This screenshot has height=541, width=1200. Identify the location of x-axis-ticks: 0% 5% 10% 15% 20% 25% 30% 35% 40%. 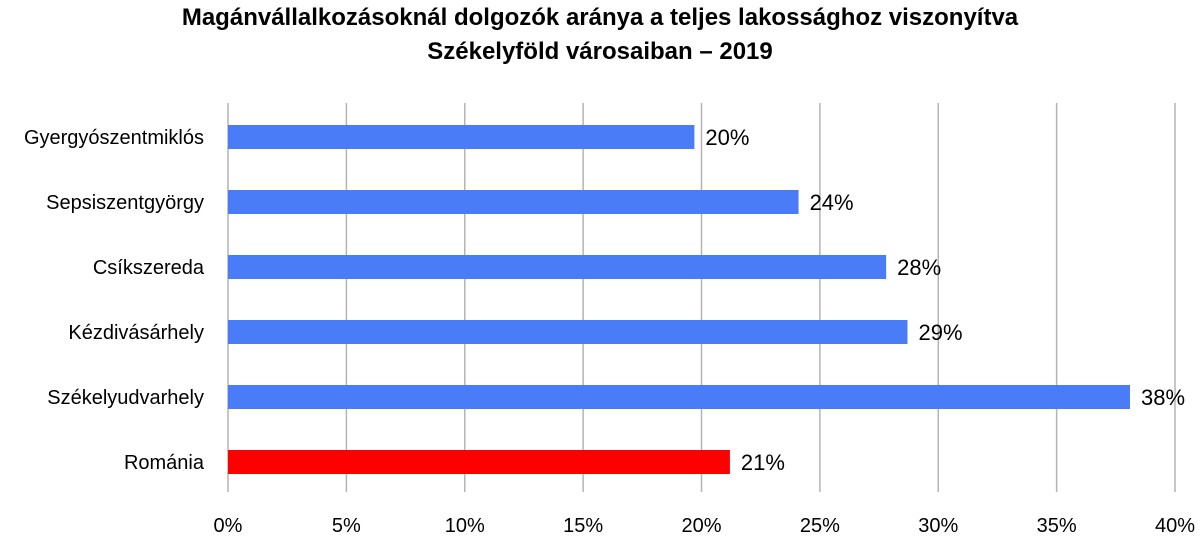
(705, 526).